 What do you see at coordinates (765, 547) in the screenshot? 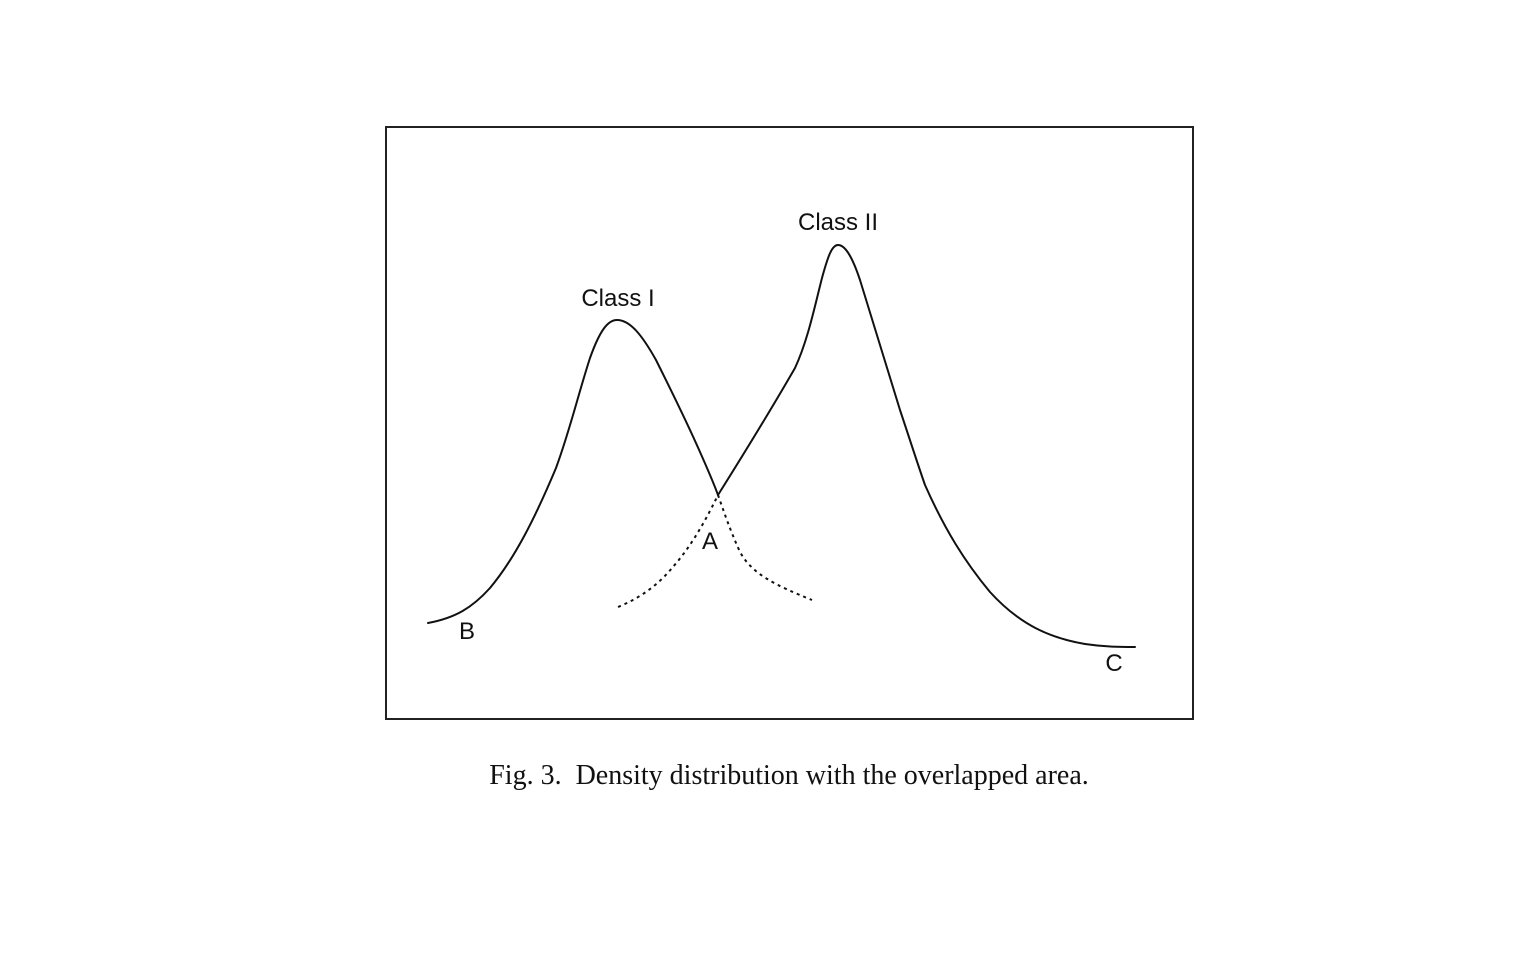
I see `class-one-tail-dashed` at bounding box center [765, 547].